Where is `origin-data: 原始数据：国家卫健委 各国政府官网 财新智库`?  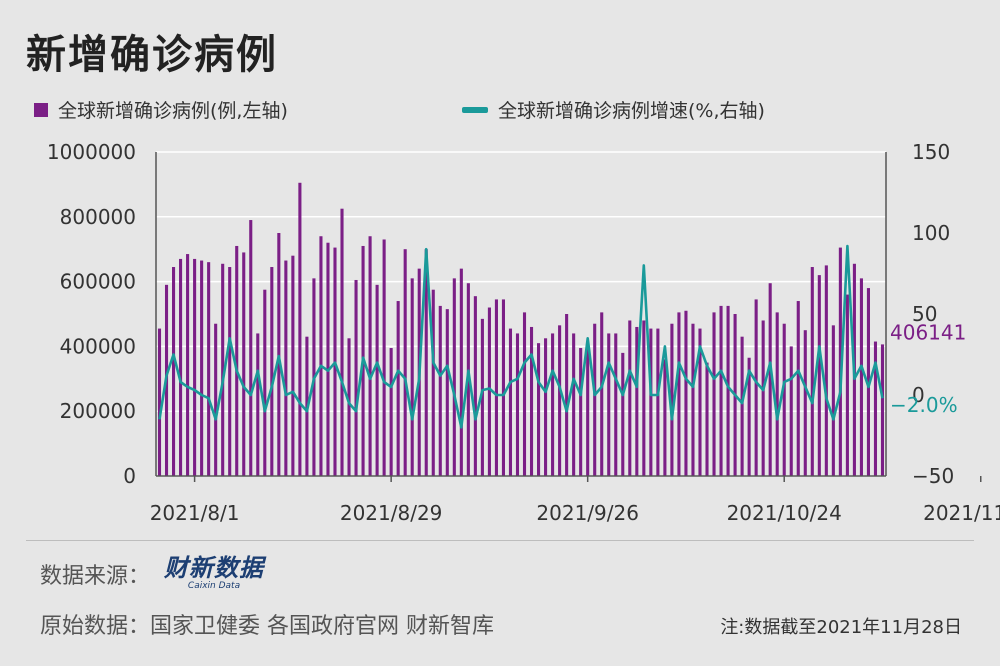
origin-data: 原始数据：国家卫健委 各国政府官网 财新智库 is located at coordinates (267, 626).